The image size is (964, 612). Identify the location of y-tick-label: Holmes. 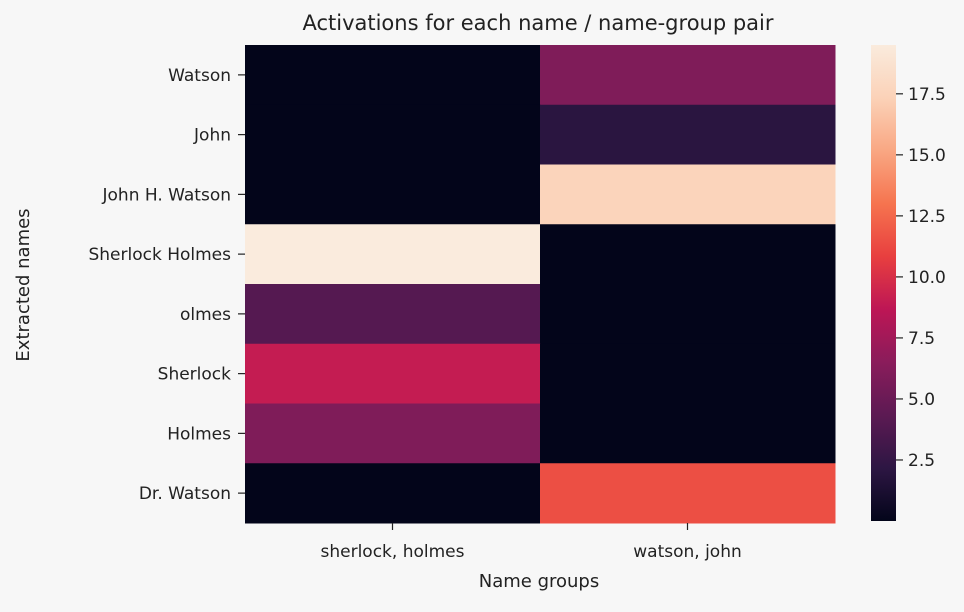
(199, 434).